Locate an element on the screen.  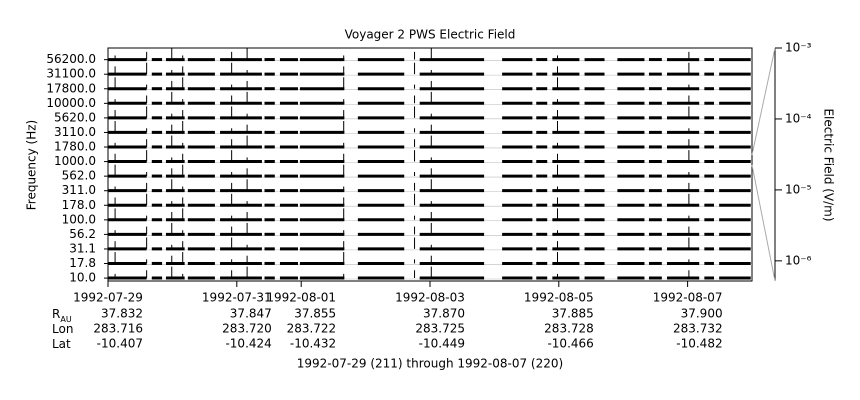
ephemeris-label-text: R is located at coordinates (56, 314).